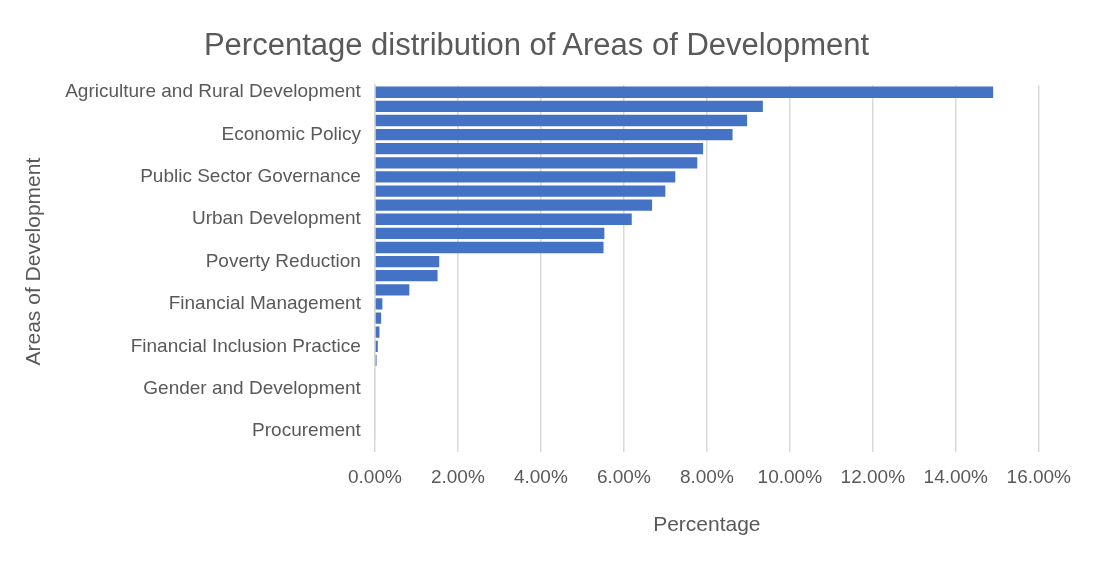 The width and height of the screenshot is (1093, 570). I want to click on x-axis-title: Percentage, so click(707, 524).